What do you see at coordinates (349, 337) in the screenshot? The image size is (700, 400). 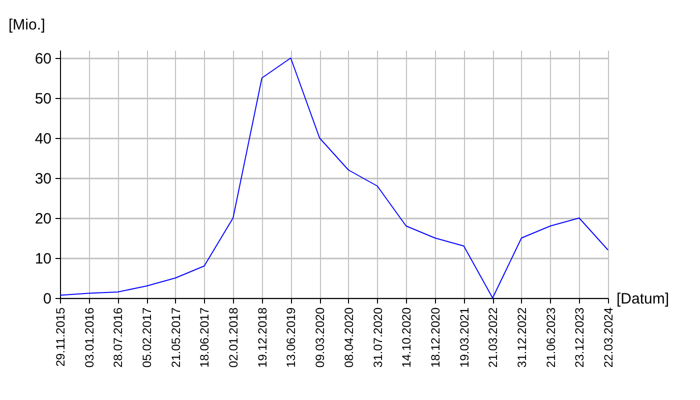 I see `x-tick-label: 08.04.2020` at bounding box center [349, 337].